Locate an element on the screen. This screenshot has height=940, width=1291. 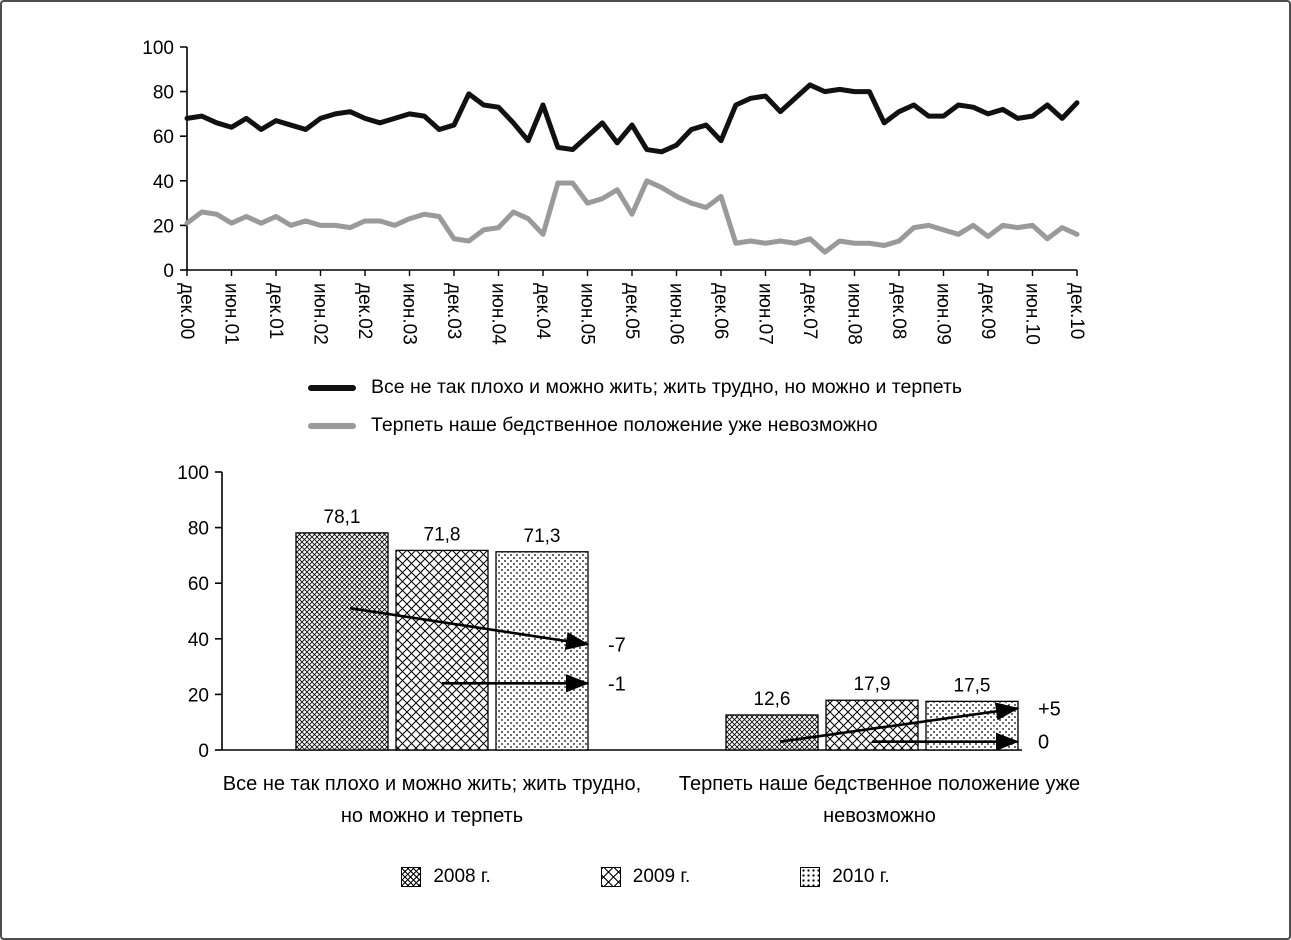
x-tick-label: дек.06 is located at coordinates (720, 311).